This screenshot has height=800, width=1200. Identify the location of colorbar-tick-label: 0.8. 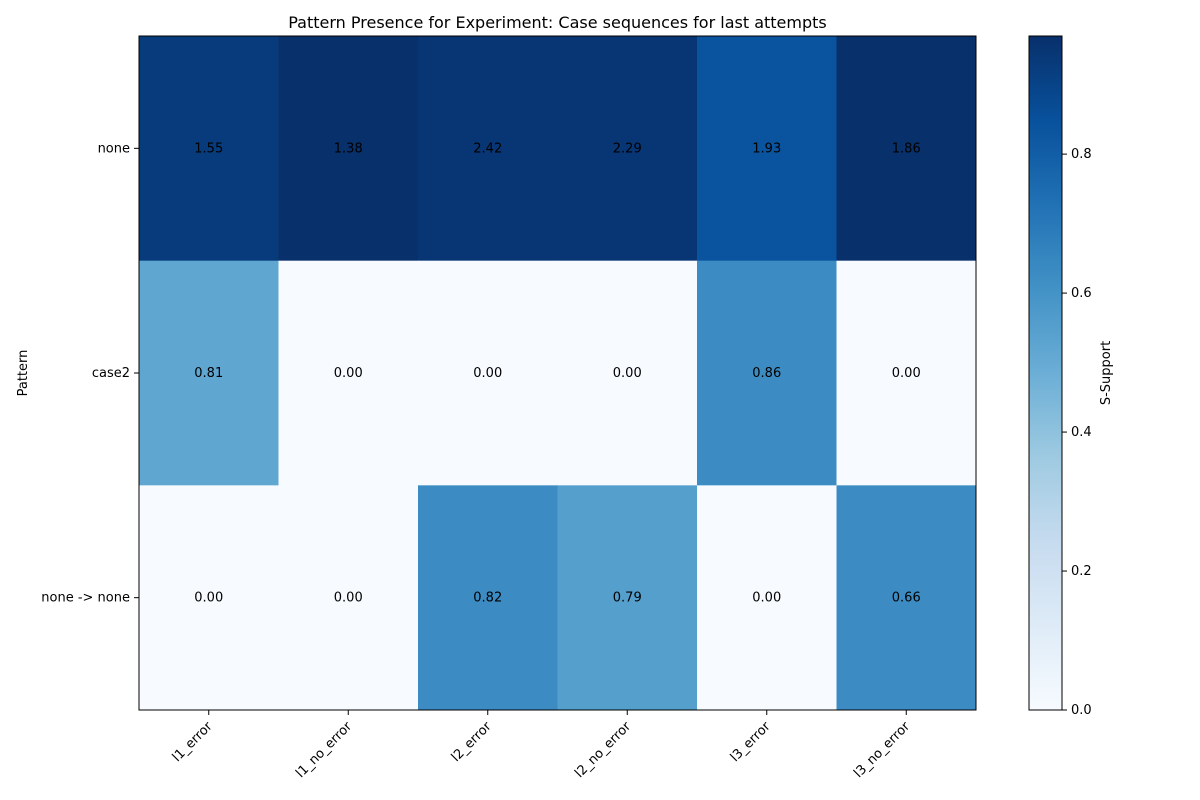
(1081, 154).